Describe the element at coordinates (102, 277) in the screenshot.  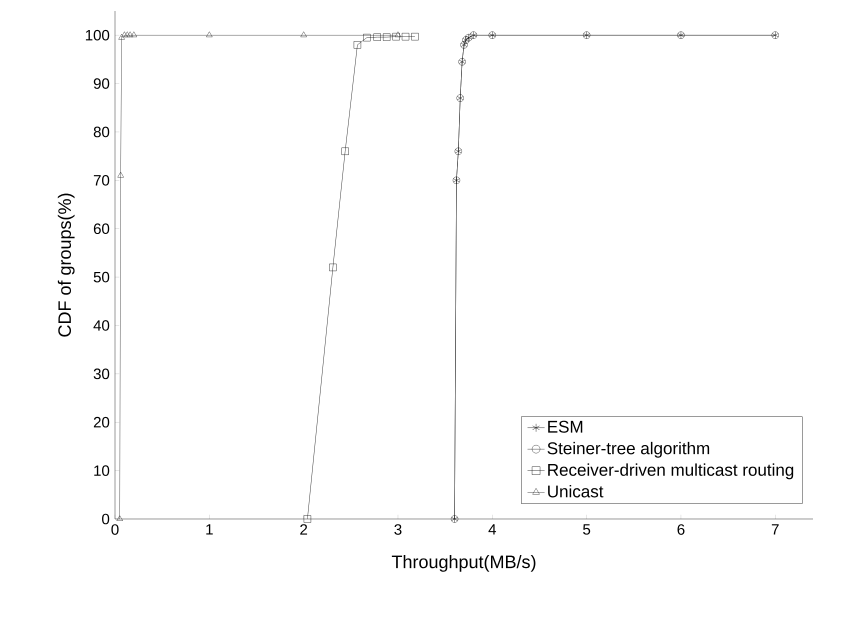
I see `y-tick-label: 50` at that location.